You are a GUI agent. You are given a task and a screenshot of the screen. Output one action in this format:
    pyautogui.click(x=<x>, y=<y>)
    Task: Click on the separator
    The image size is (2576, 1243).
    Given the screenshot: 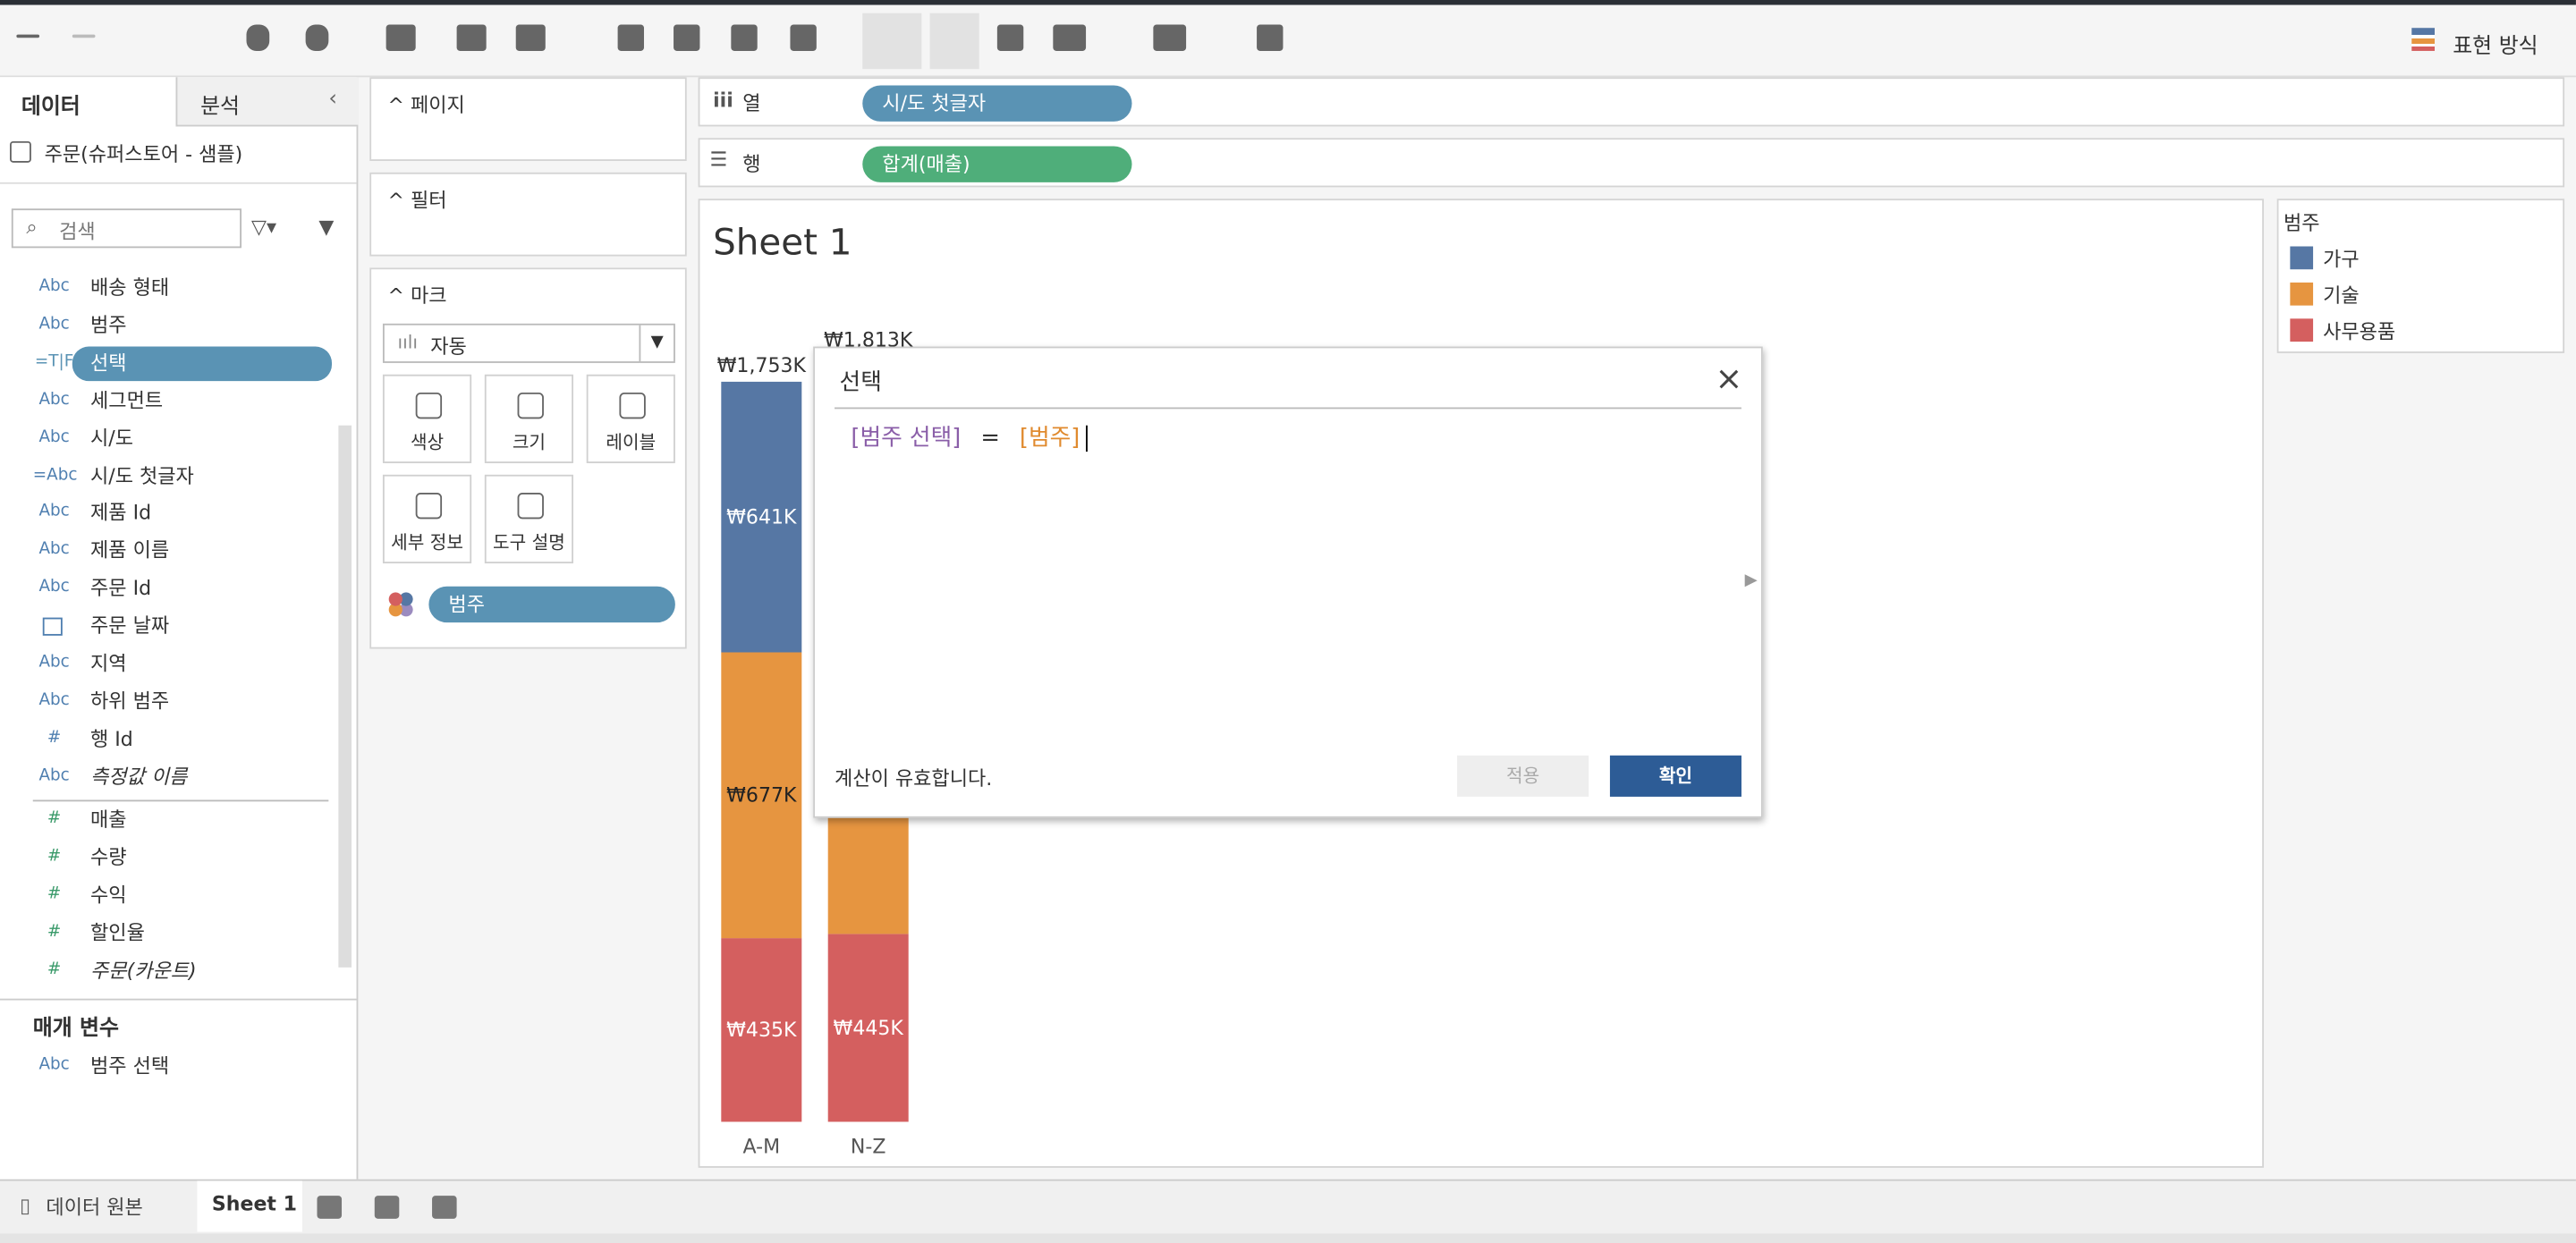 What is the action you would take?
    pyautogui.click(x=178, y=183)
    